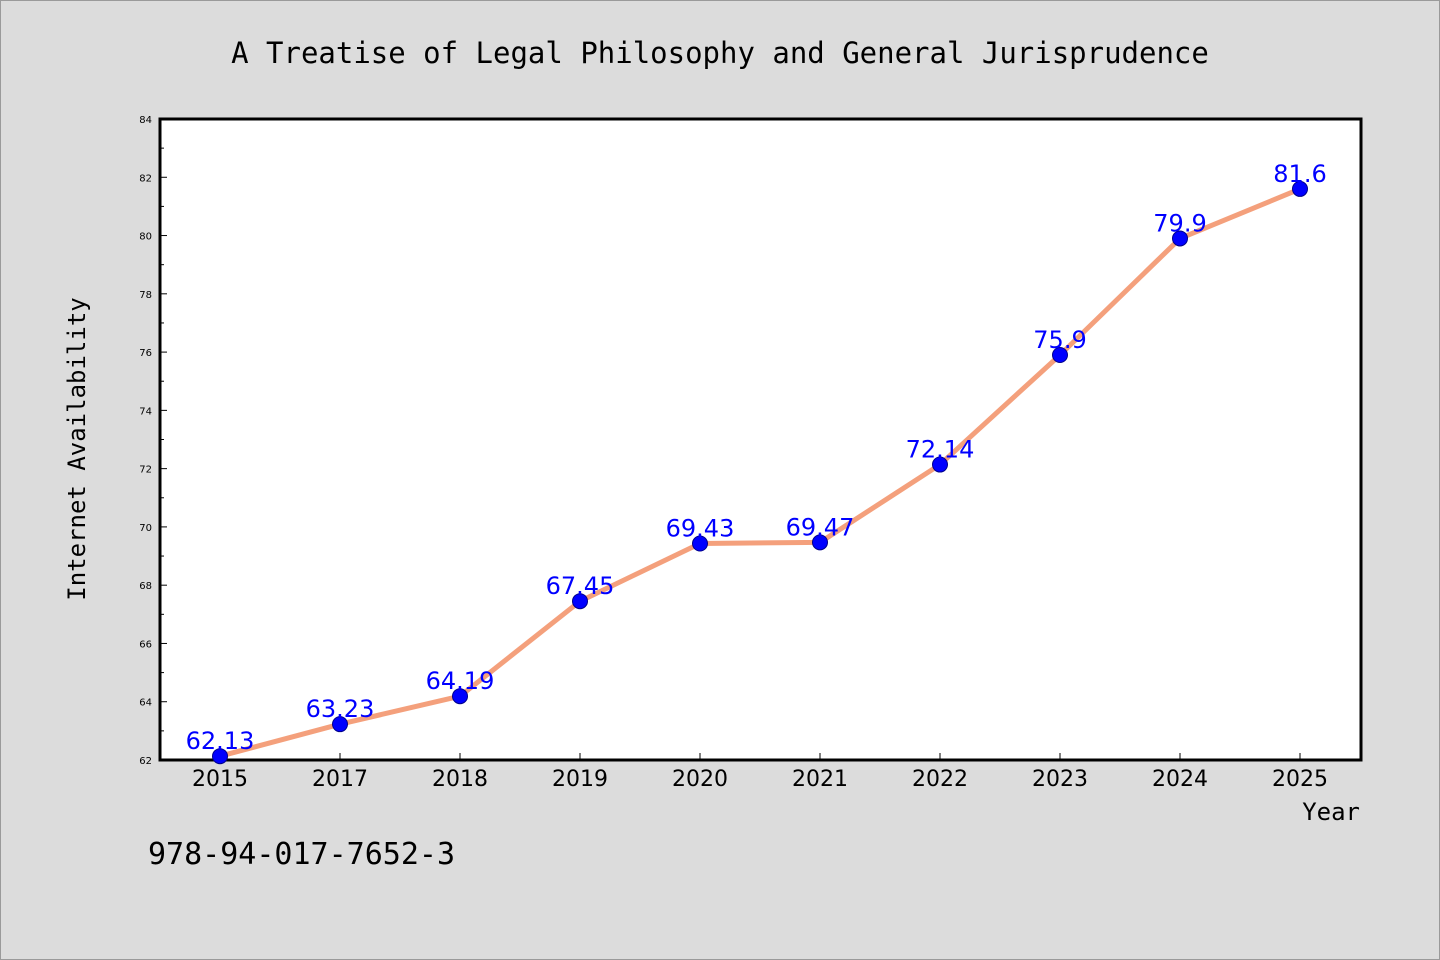 The height and width of the screenshot is (960, 1440). What do you see at coordinates (145, 761) in the screenshot?
I see `y-tick-label: 62` at bounding box center [145, 761].